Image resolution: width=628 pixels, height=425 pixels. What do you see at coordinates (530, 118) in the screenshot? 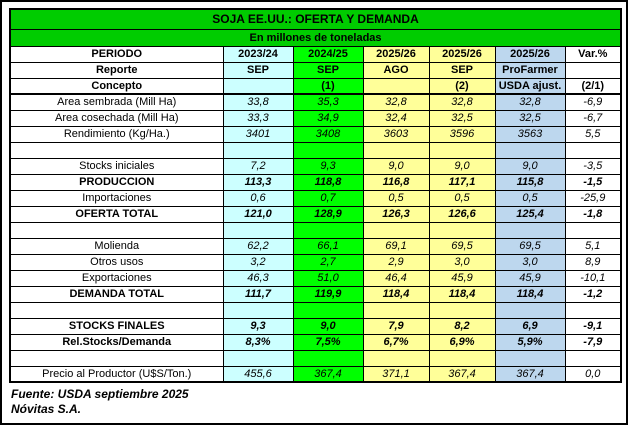
I see `value-cell: 32,5` at bounding box center [530, 118].